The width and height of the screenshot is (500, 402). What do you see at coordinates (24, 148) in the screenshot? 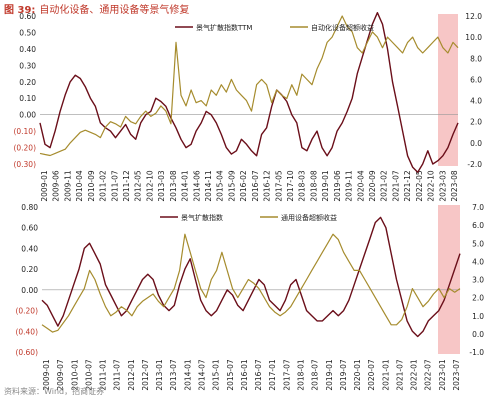
I see `chart1-yleft-tick-8: (0.20)` at bounding box center [24, 148].